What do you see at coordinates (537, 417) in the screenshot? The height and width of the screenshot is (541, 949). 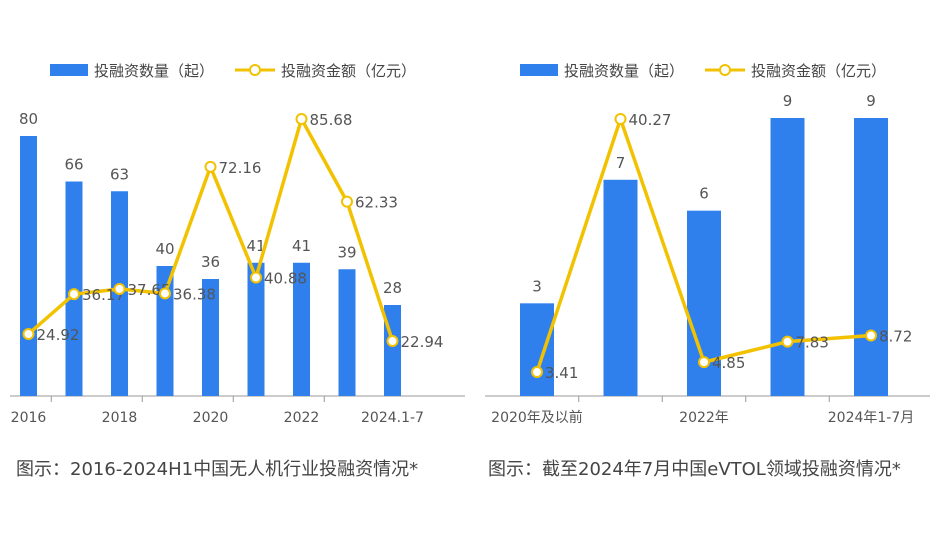 I see `right-x-tick-label: 2020年及以前` at bounding box center [537, 417].